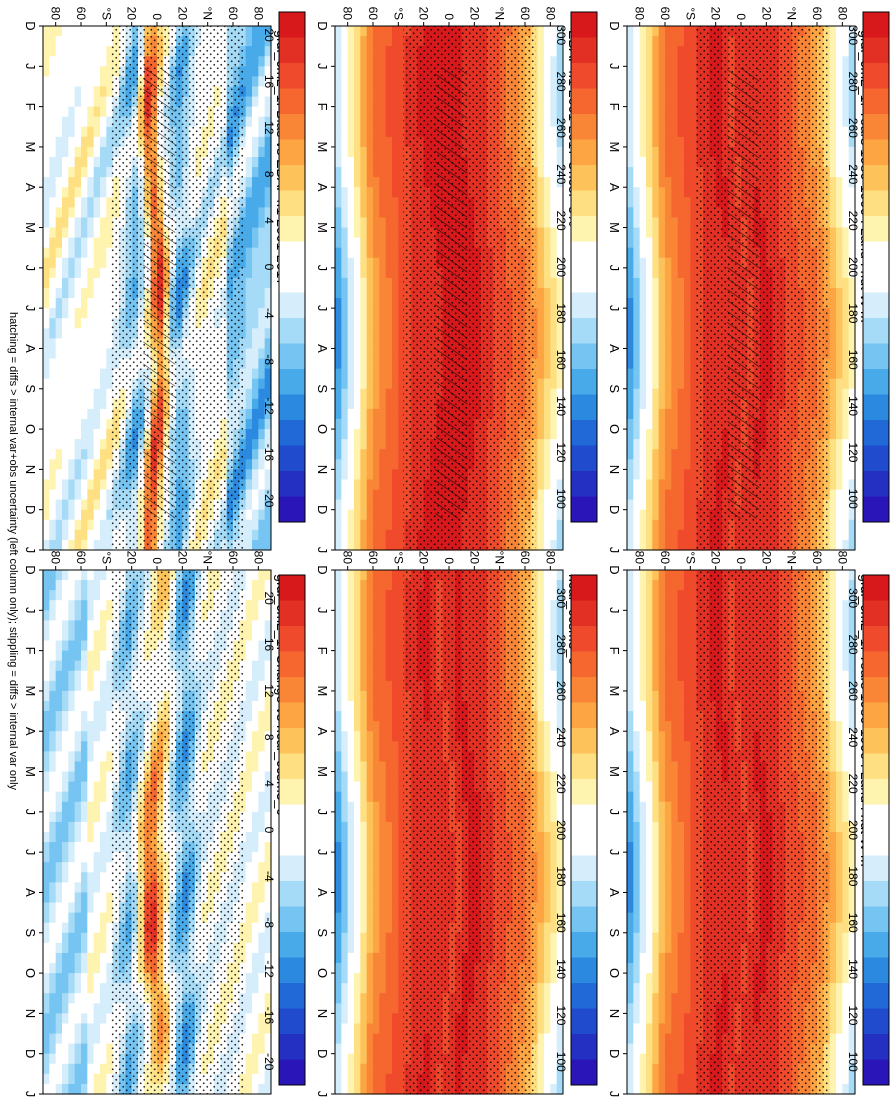 The height and width of the screenshot is (1107, 895). I want to click on x-tick-label: N, so click(322, 469).